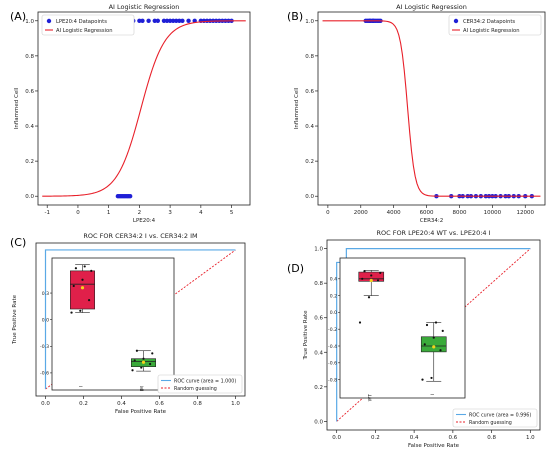 This screenshot has height=452, width=550. Describe the element at coordinates (493, 213) in the screenshot. I see `x-tick-label: 10000` at that location.